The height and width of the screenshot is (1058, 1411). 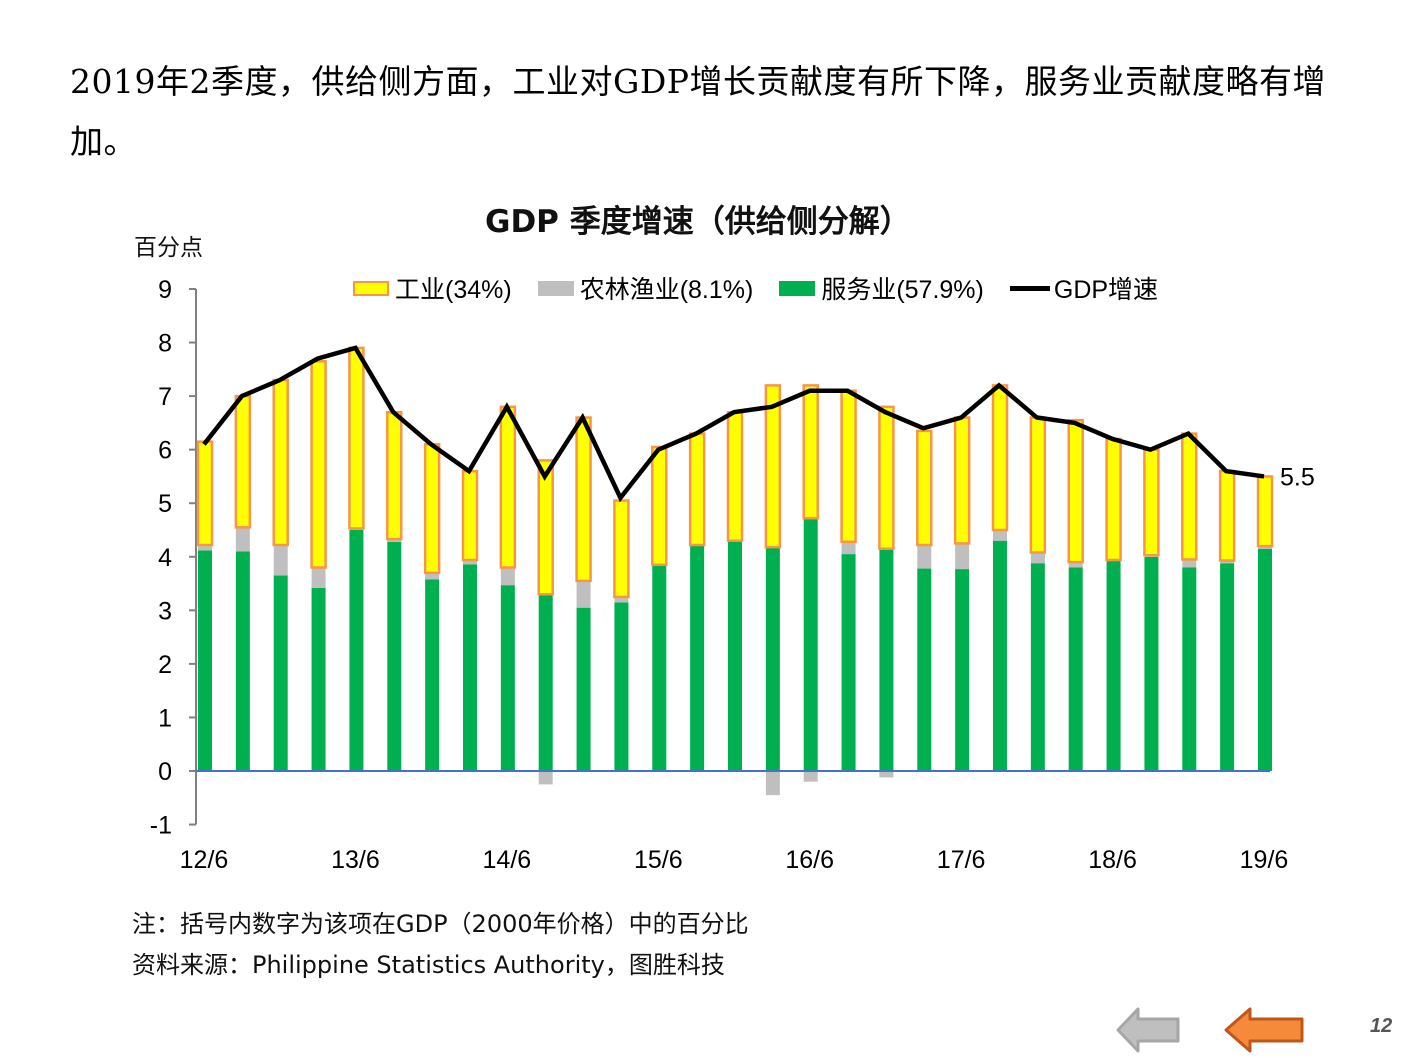 I want to click on x-tick-label: 17/6, so click(x=961, y=860).